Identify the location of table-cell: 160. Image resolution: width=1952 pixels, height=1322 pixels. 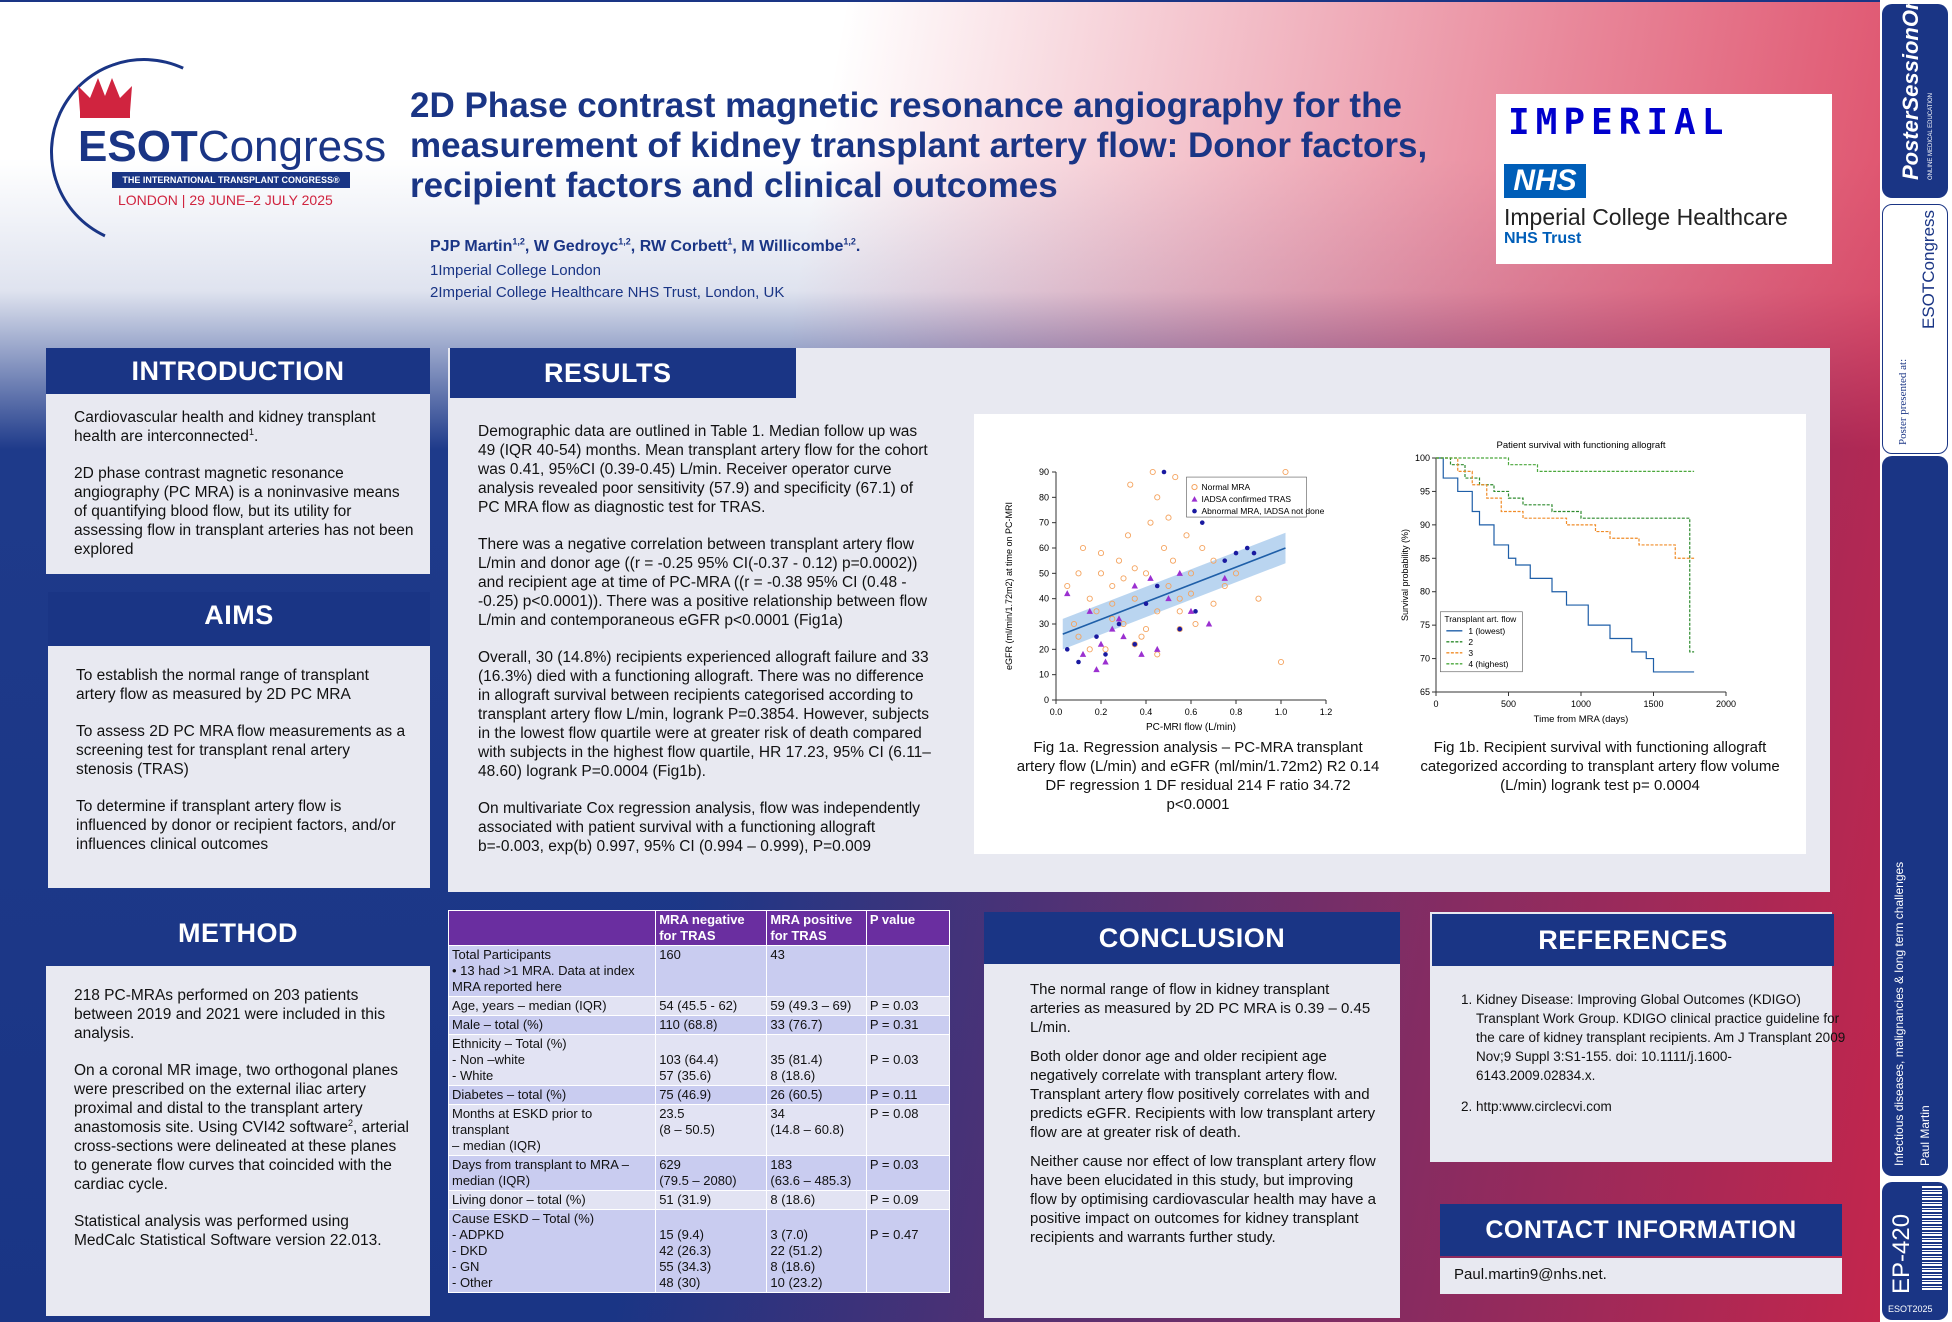
(711, 971).